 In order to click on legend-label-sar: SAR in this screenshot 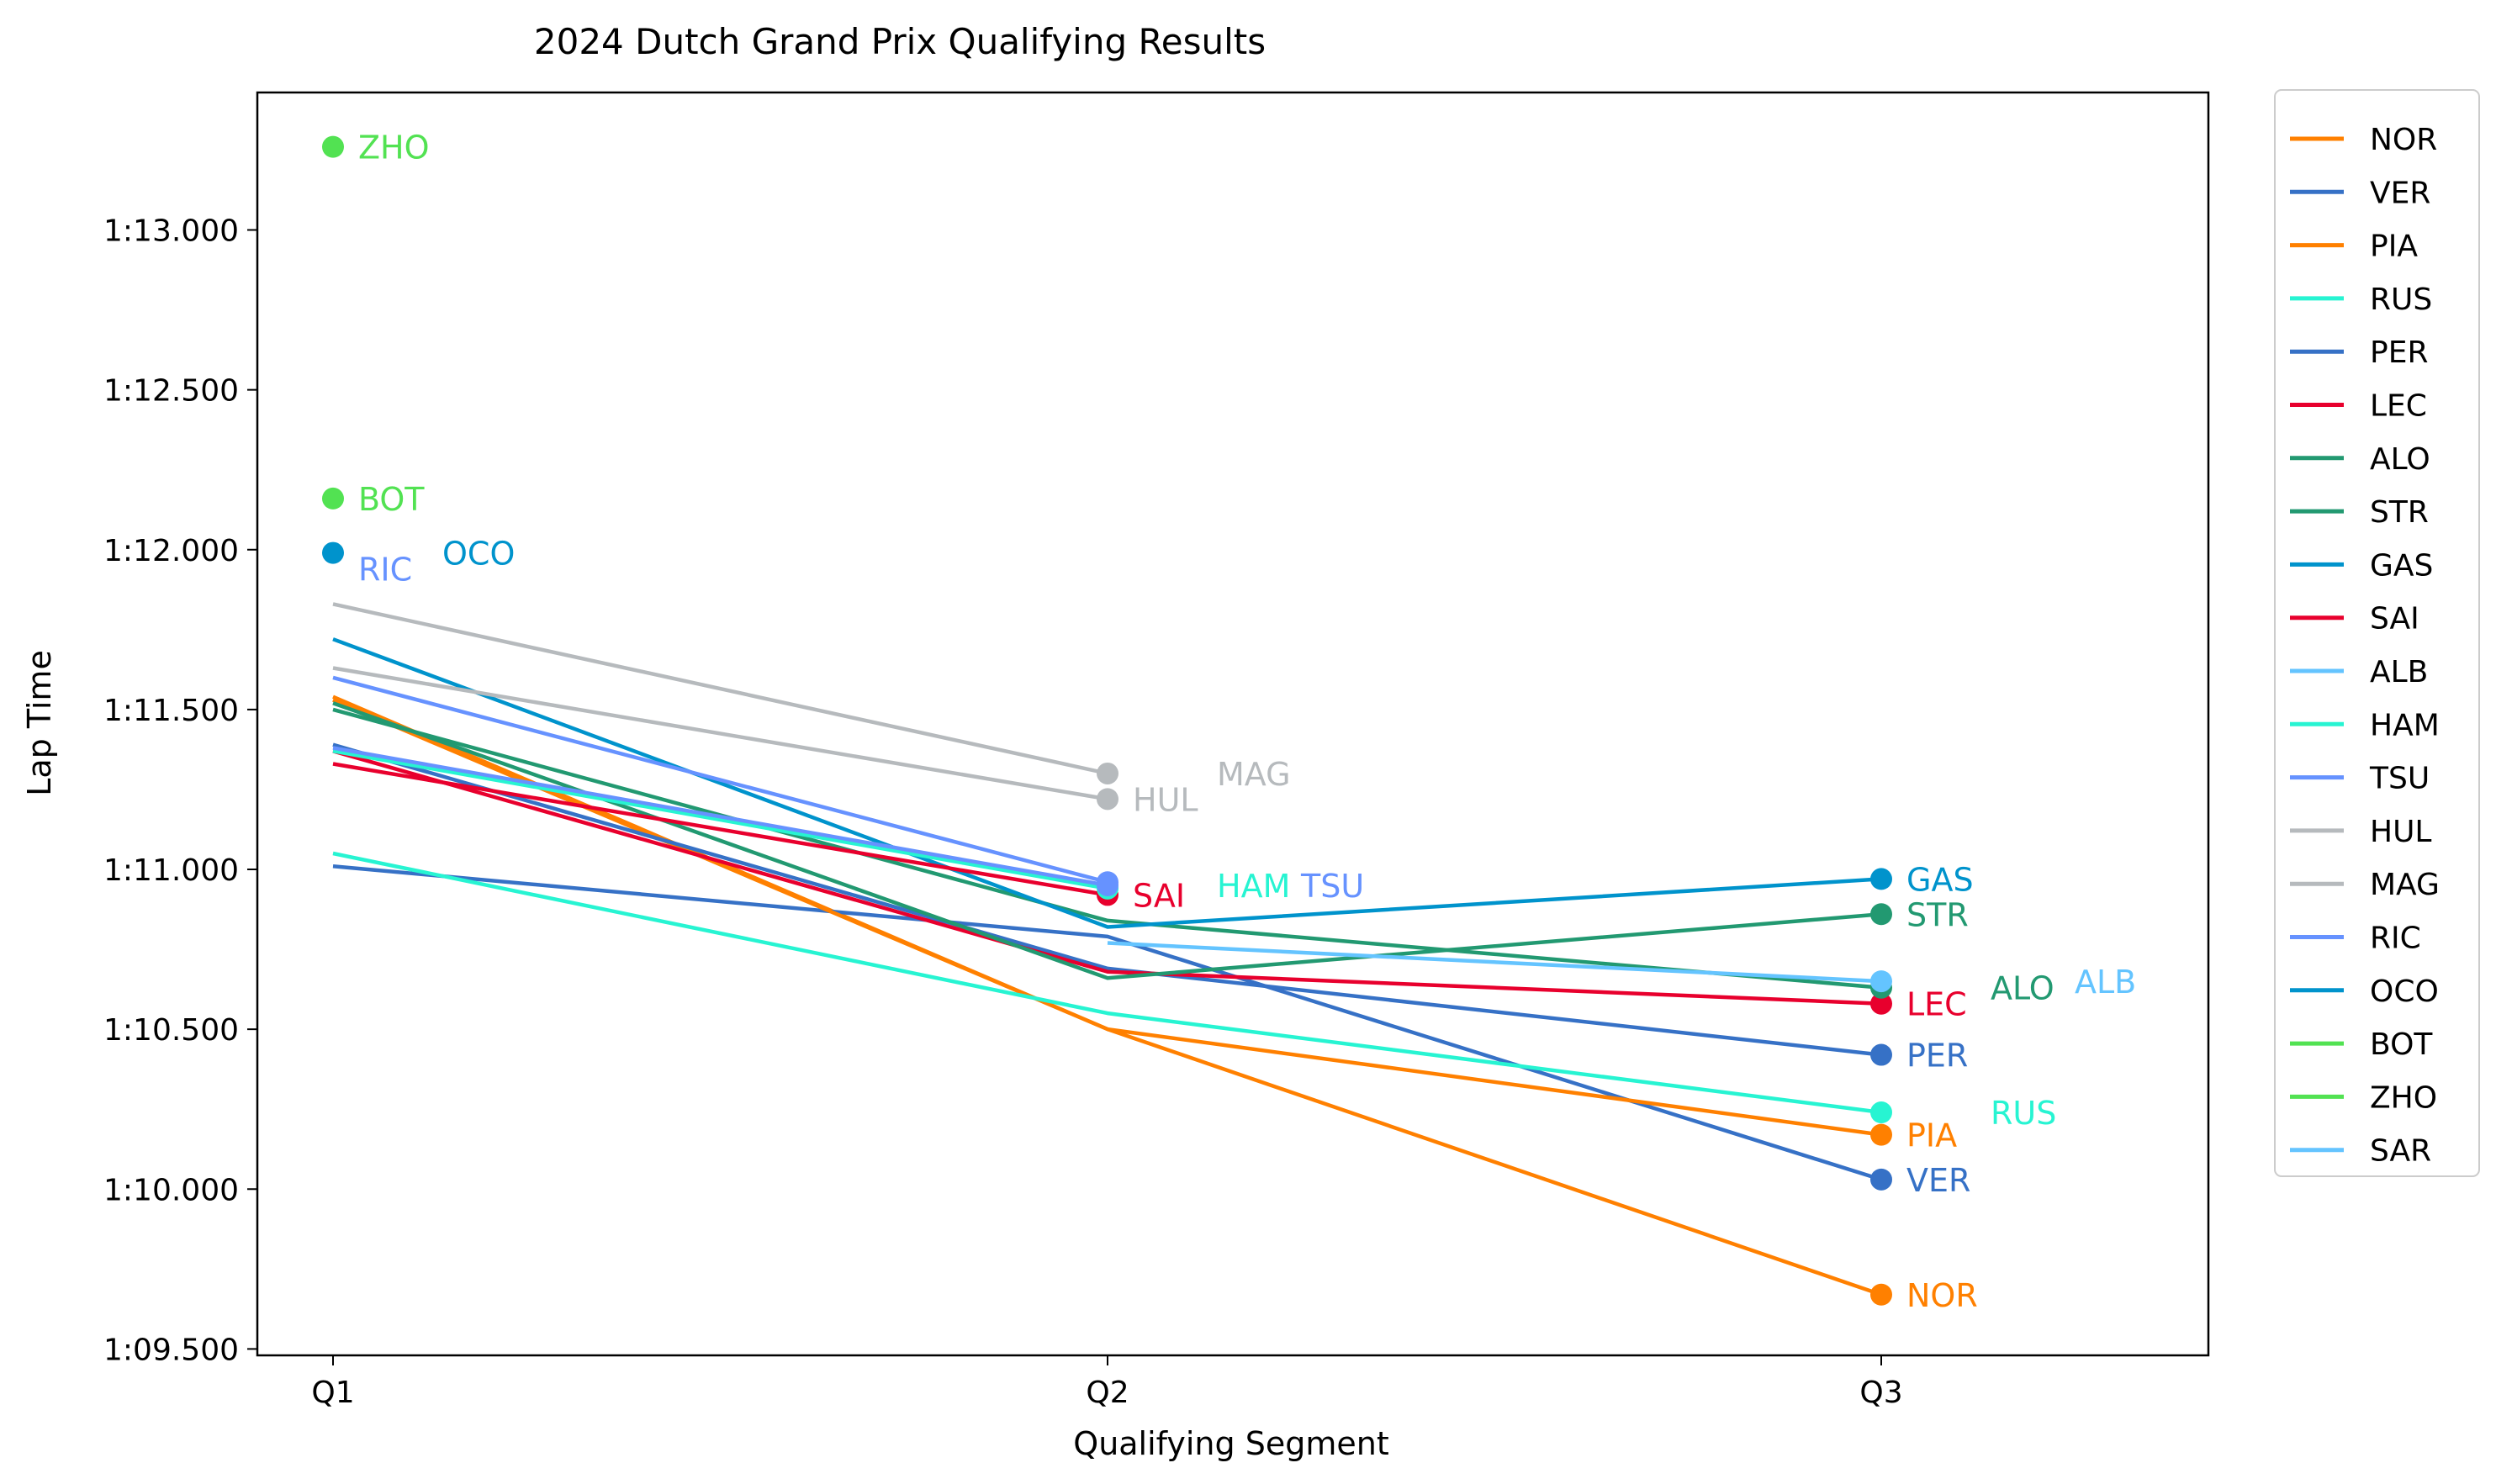, I will do `click(2400, 1151)`.